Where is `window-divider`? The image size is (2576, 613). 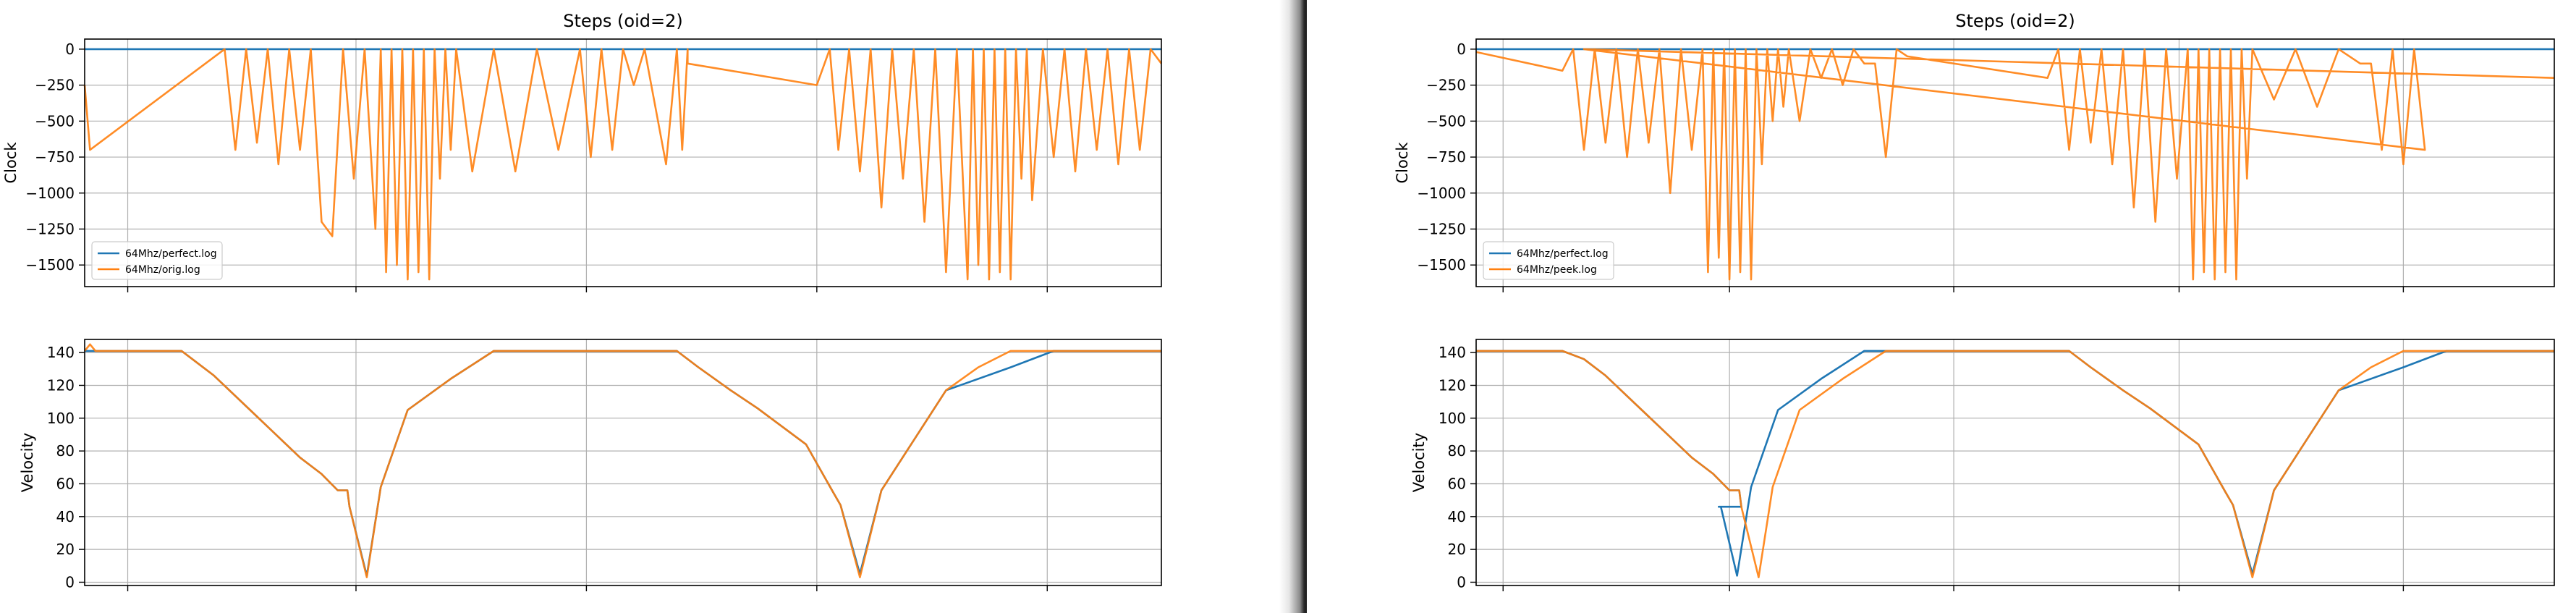 window-divider is located at coordinates (1293, 306).